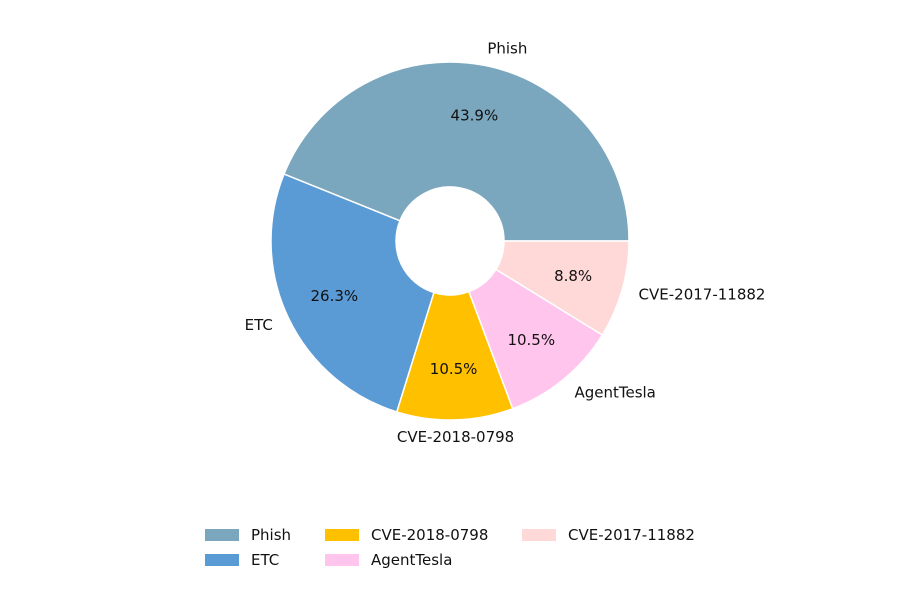 The width and height of the screenshot is (900, 600). I want to click on slice-agenttesla, so click(535, 339).